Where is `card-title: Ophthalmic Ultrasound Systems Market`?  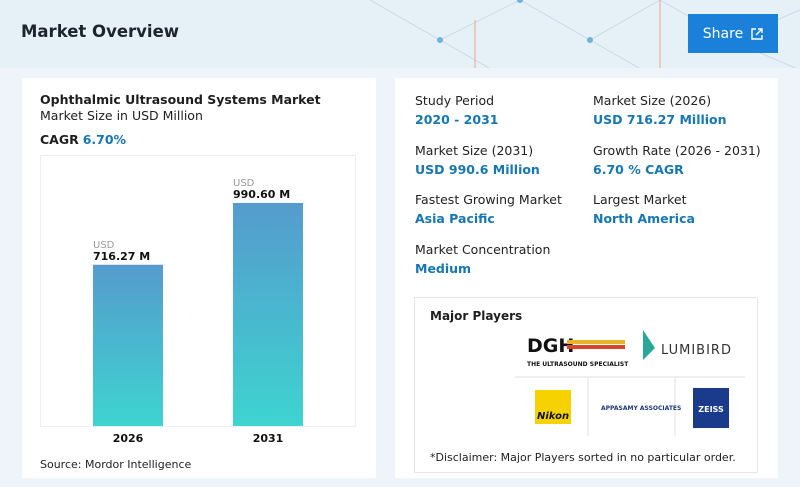
card-title: Ophthalmic Ultrasound Systems Market is located at coordinates (180, 99).